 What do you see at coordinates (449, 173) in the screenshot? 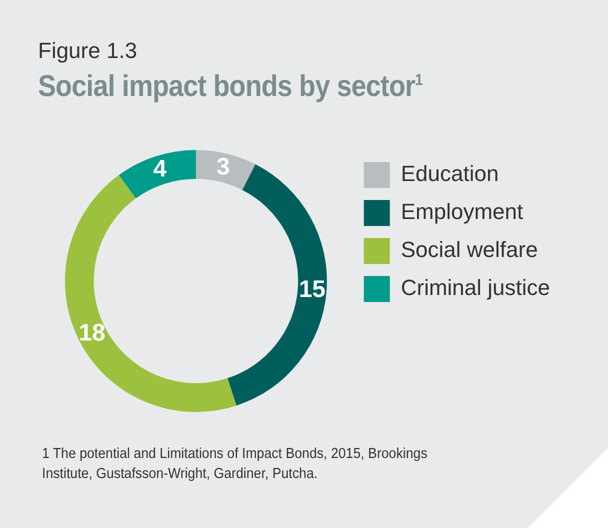
I see `legend-label: Education` at bounding box center [449, 173].